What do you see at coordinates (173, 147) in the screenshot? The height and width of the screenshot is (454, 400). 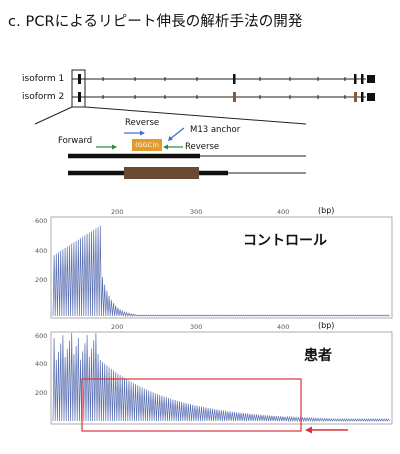 I see `reverse-primer-bottom-arrow` at bounding box center [173, 147].